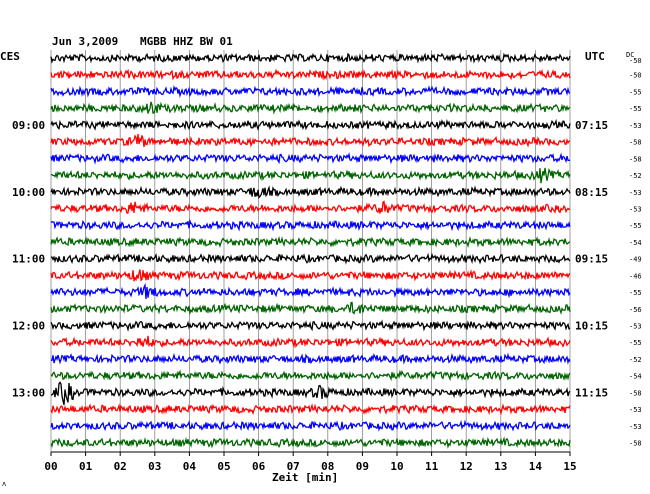 The width and height of the screenshot is (650, 494). Describe the element at coordinates (259, 466) in the screenshot. I see `x-tick-label: 06` at that location.